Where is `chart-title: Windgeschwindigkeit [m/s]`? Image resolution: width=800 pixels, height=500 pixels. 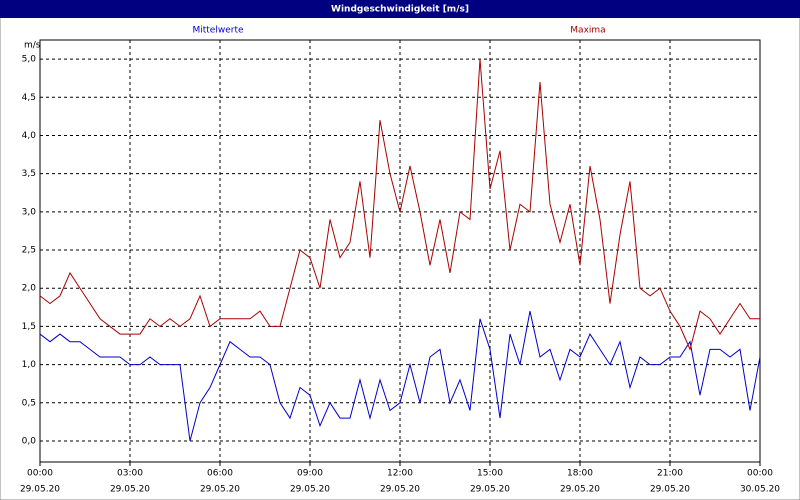
chart-title: Windgeschwindigkeit [m/s] is located at coordinates (400, 10).